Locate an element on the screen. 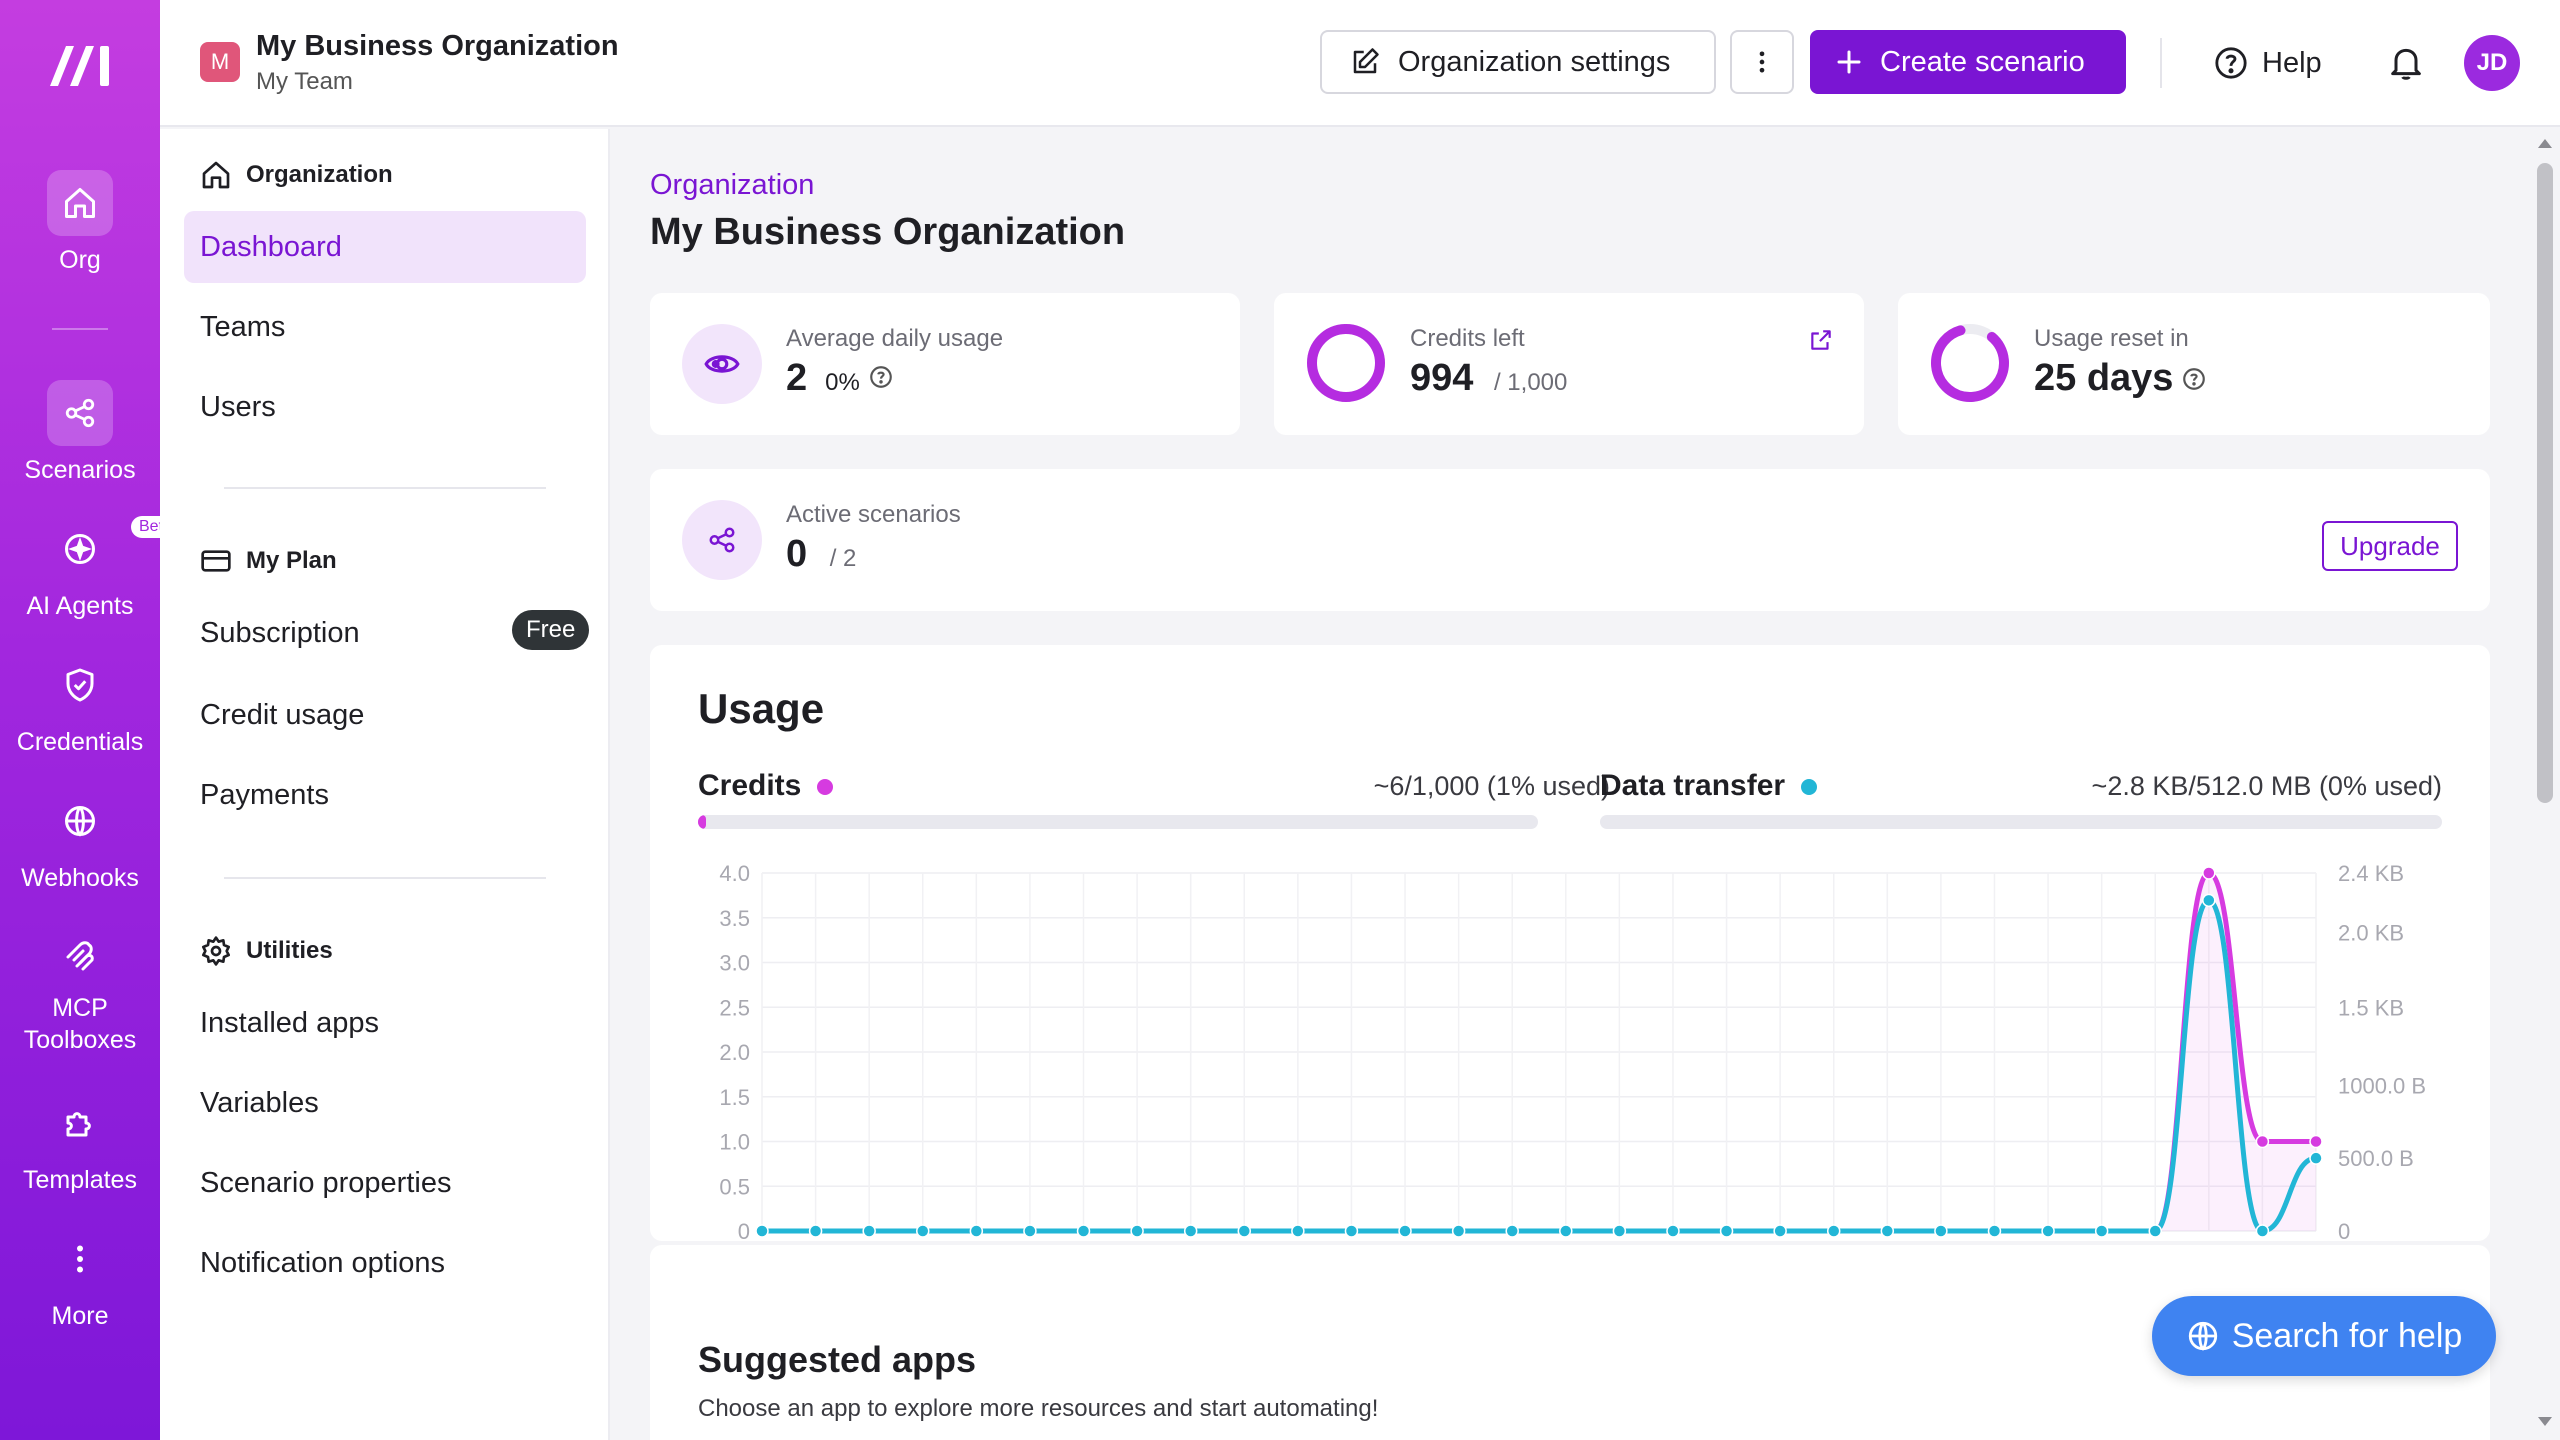 The image size is (2560, 1440). credits-progress-bar is located at coordinates (1118, 822).